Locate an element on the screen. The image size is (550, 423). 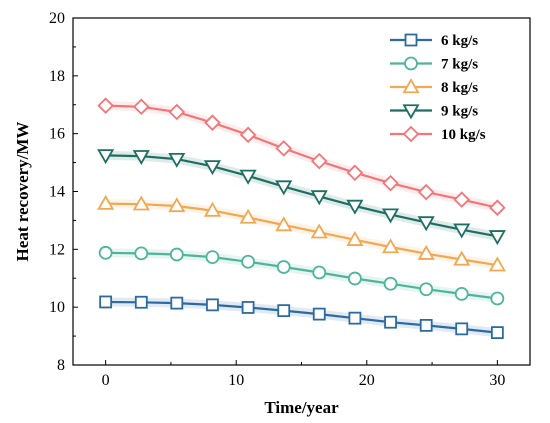
y-tick-label: 14 is located at coordinates (57, 192).